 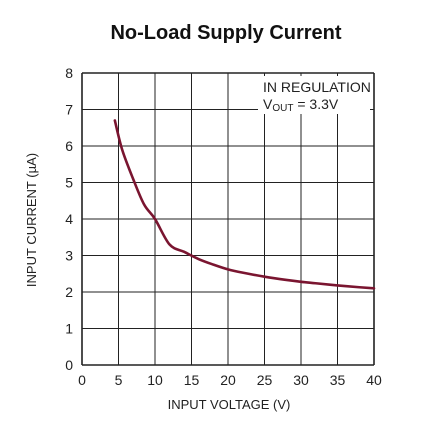 I want to click on y-tick-label: 1, so click(x=69, y=329).